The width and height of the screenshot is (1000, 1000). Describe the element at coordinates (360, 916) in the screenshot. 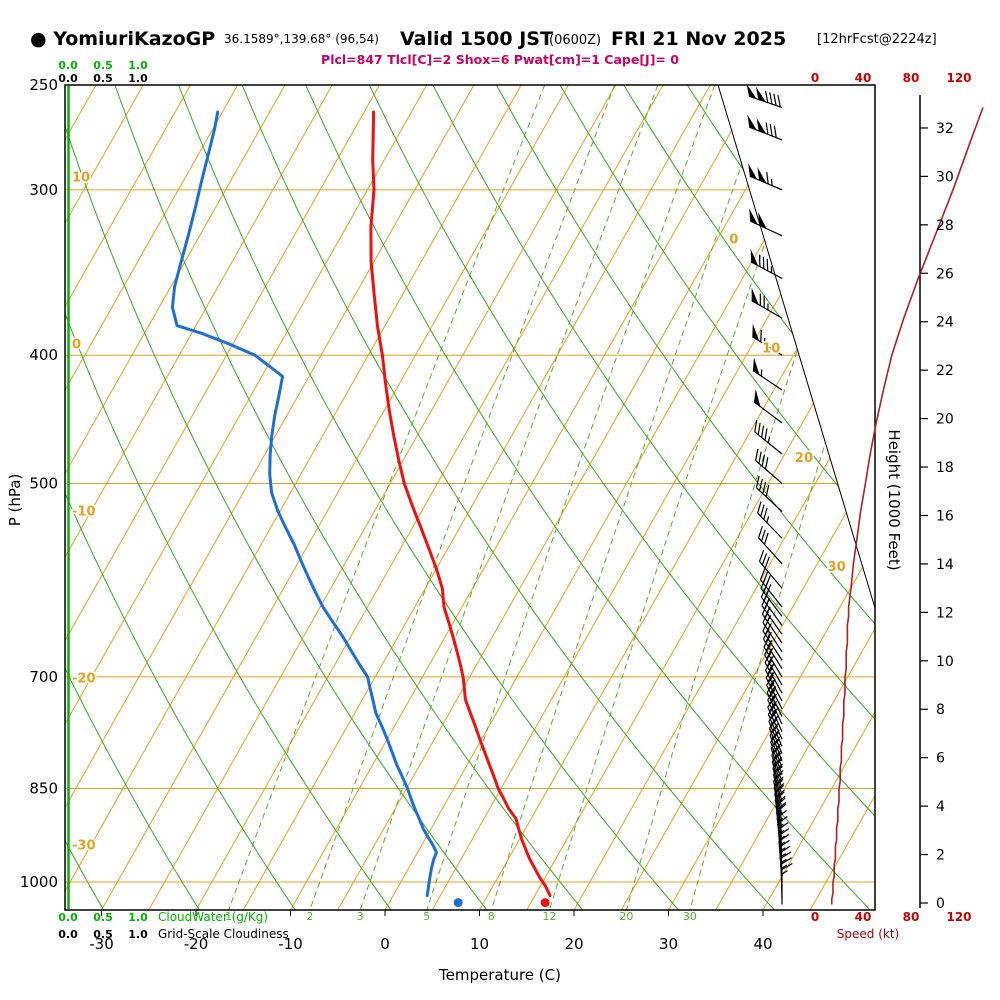

I see `mixing-ratio-label: 3` at that location.